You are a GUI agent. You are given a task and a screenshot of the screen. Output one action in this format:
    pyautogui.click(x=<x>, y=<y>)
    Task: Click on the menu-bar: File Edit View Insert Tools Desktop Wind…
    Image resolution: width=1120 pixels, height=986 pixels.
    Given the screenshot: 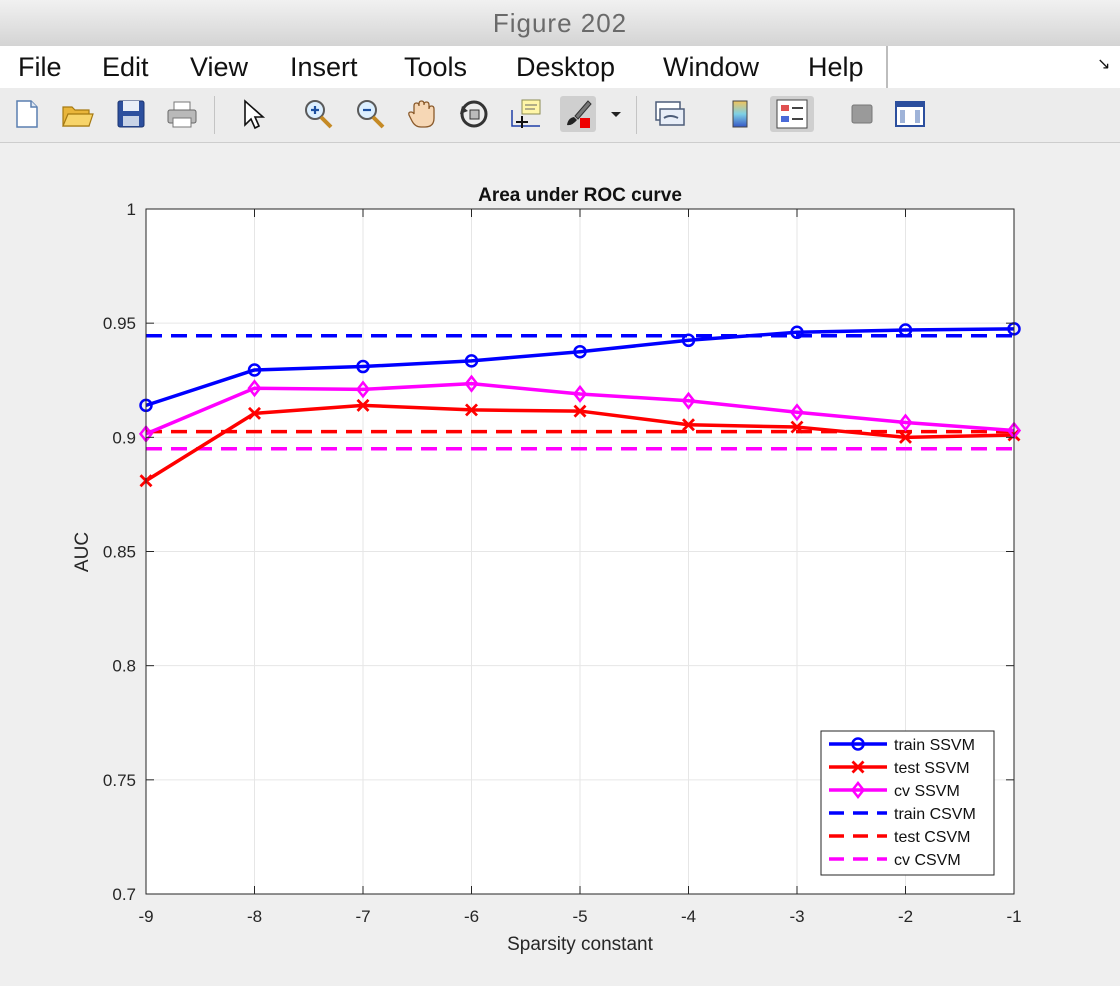 What is the action you would take?
    pyautogui.click(x=560, y=67)
    